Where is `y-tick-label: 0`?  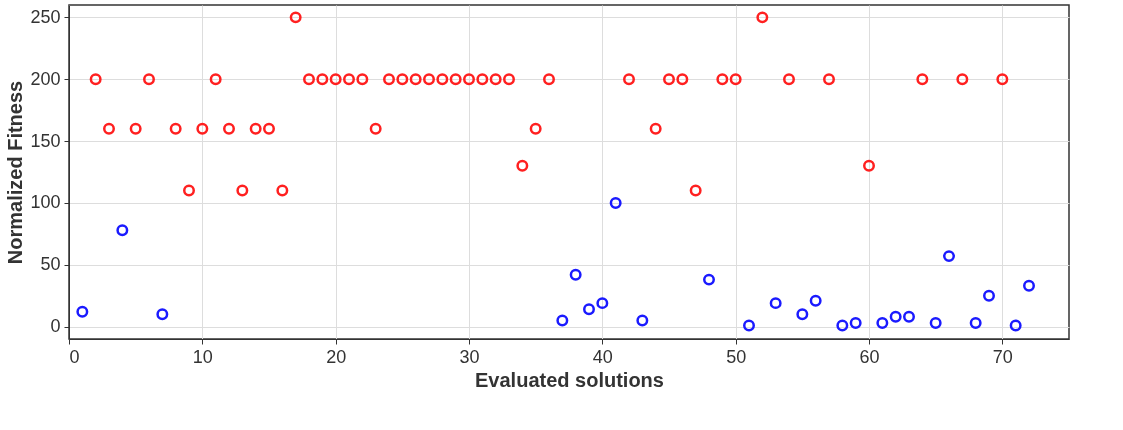
y-tick-label: 0 is located at coordinates (55, 326).